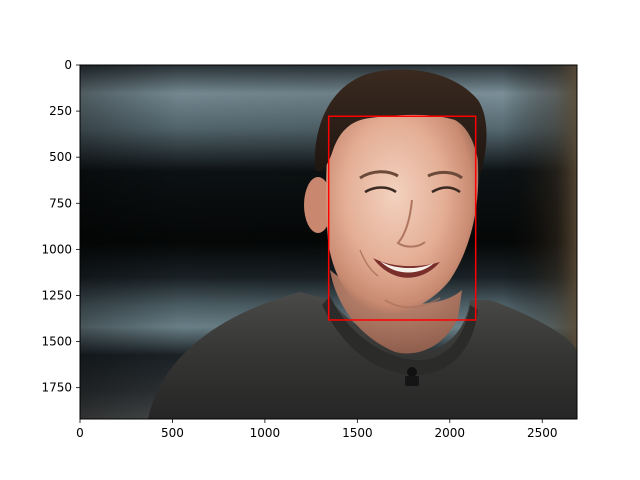 The height and width of the screenshot is (480, 640). What do you see at coordinates (60, 157) in the screenshot?
I see `y-tick-label: 500` at bounding box center [60, 157].